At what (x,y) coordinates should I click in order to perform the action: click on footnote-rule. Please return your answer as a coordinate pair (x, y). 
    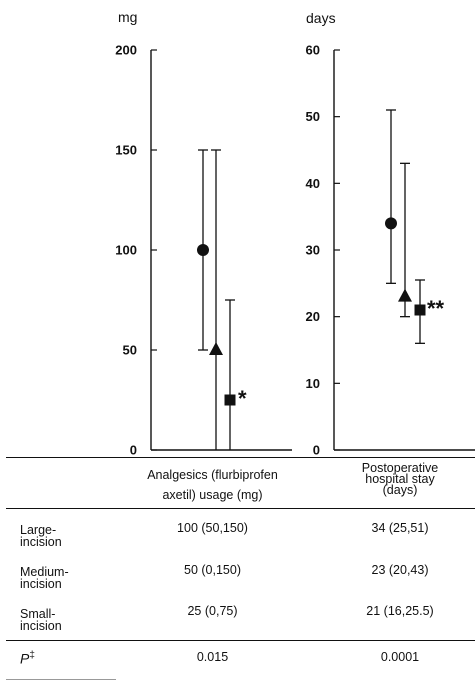
    Looking at the image, I should click on (61, 679).